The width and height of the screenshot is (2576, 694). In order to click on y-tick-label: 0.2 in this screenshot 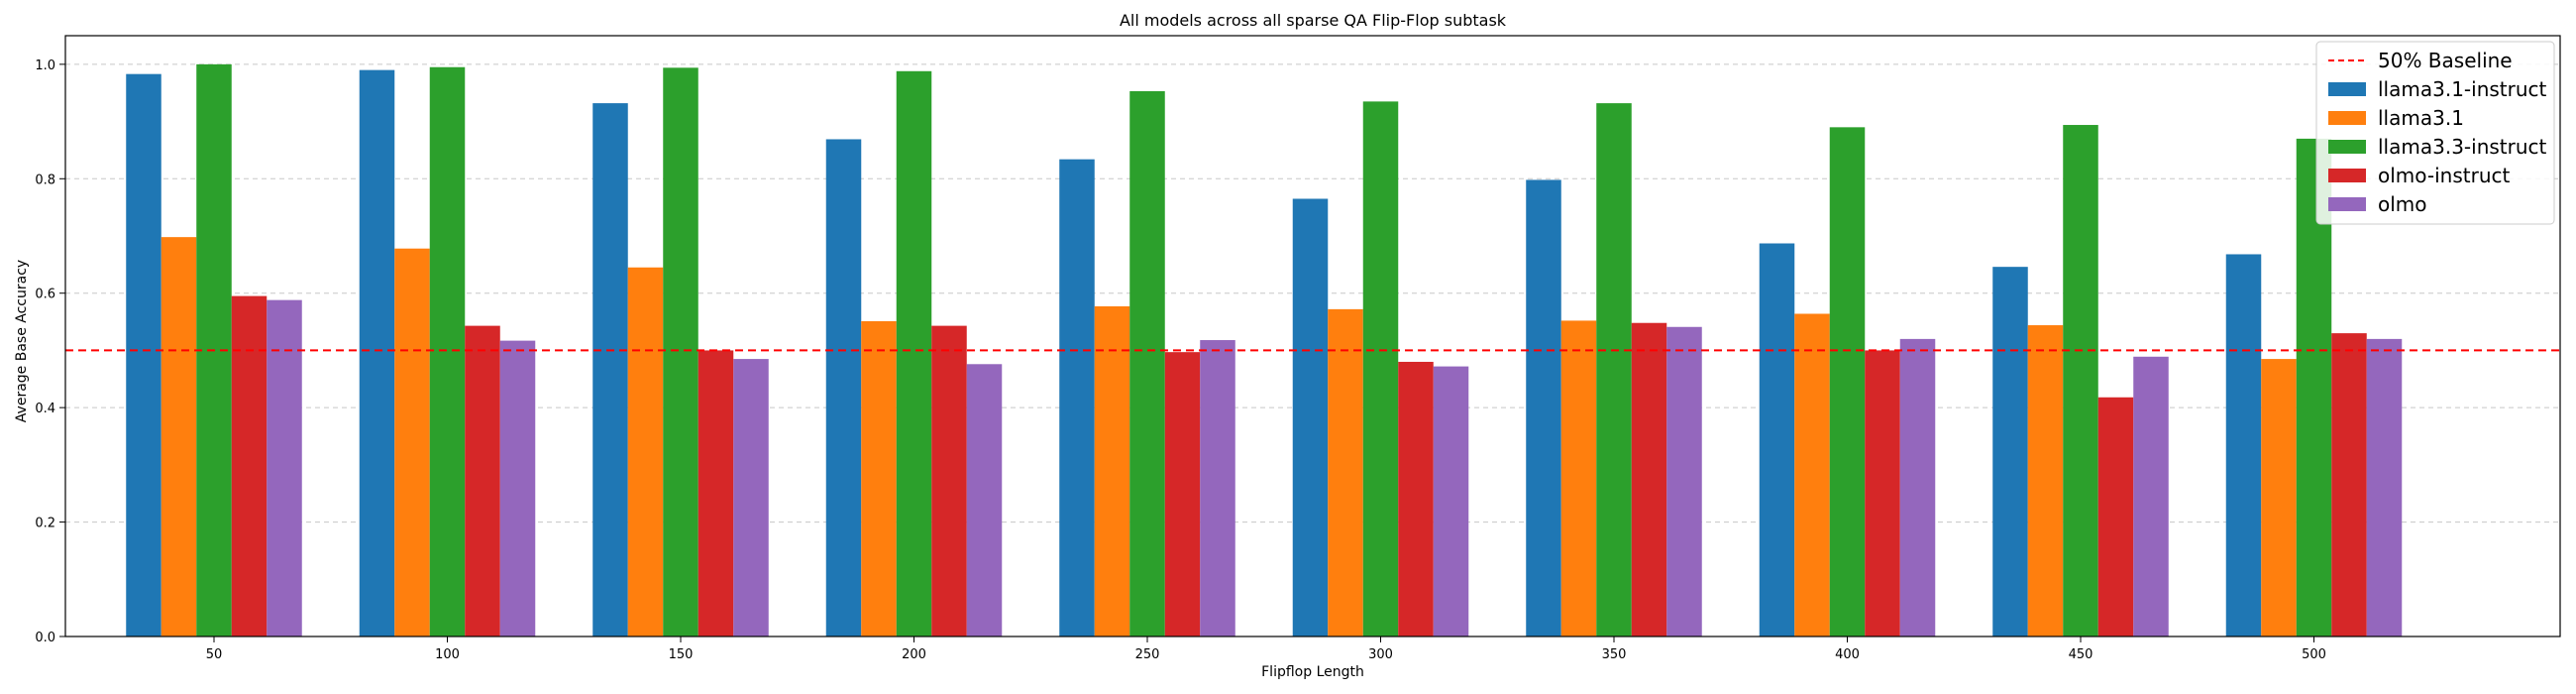, I will do `click(45, 524)`.